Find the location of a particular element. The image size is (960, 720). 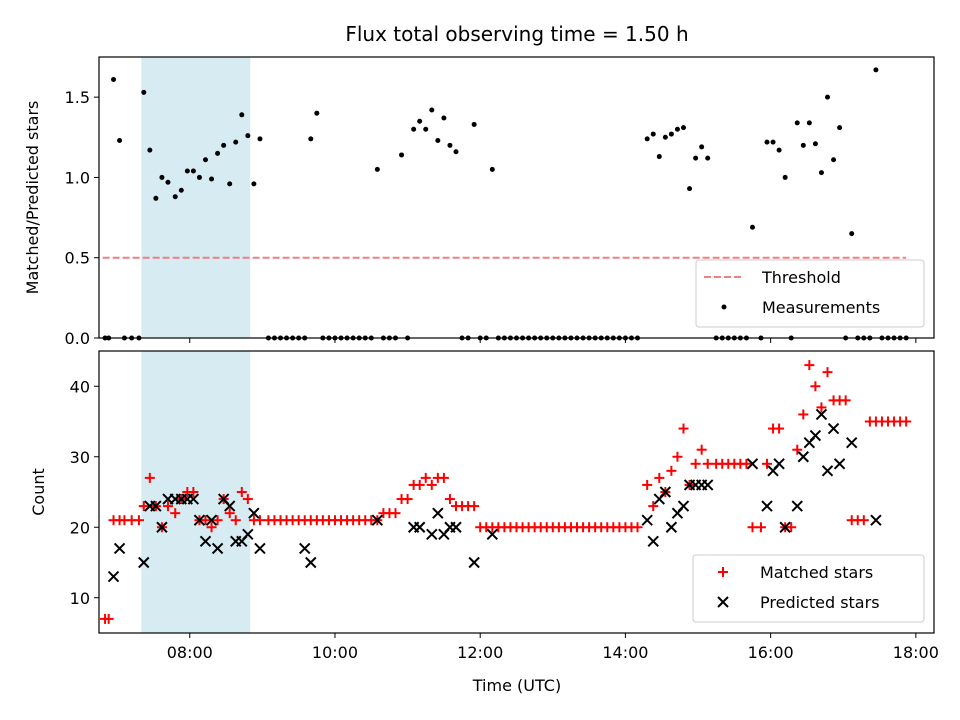

top-x-ticks is located at coordinates (553, 340).